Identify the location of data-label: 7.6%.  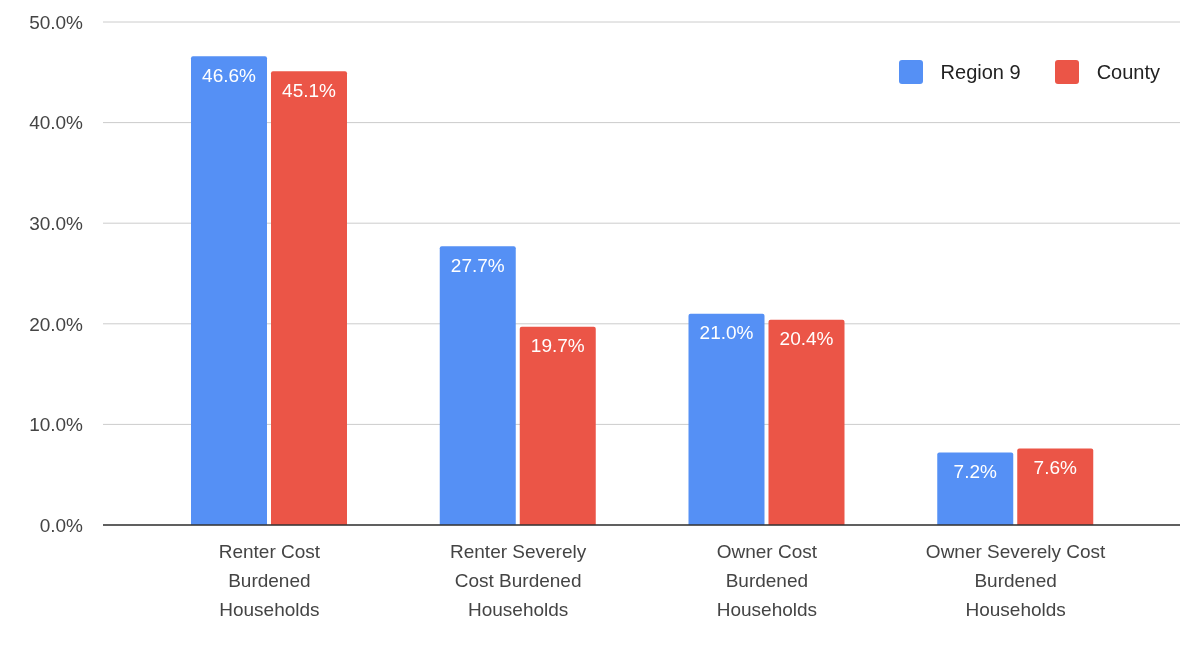
(1055, 468).